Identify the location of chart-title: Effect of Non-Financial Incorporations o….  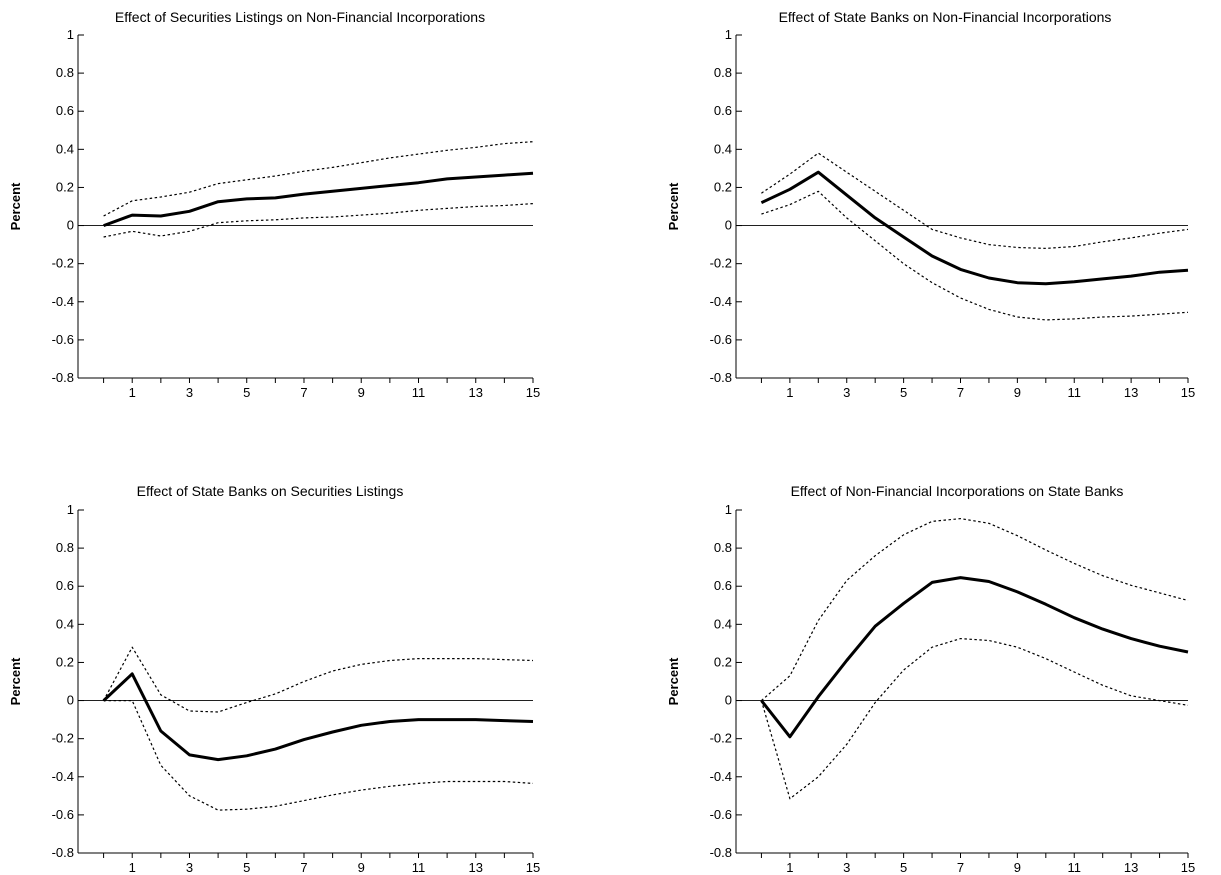
(957, 491).